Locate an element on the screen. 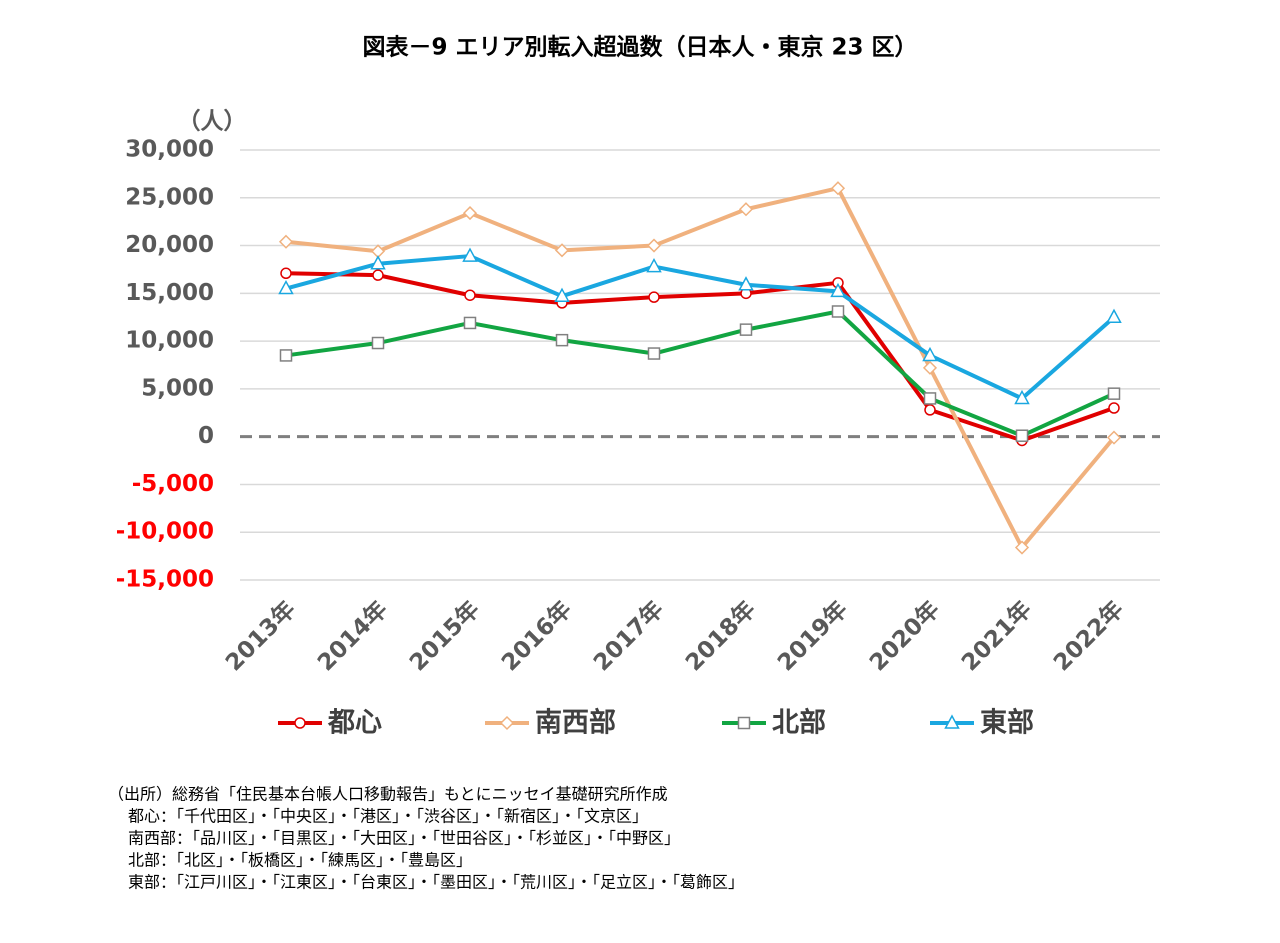 The height and width of the screenshot is (943, 1280). x-tick-label: 2022年 is located at coordinates (1088, 636).